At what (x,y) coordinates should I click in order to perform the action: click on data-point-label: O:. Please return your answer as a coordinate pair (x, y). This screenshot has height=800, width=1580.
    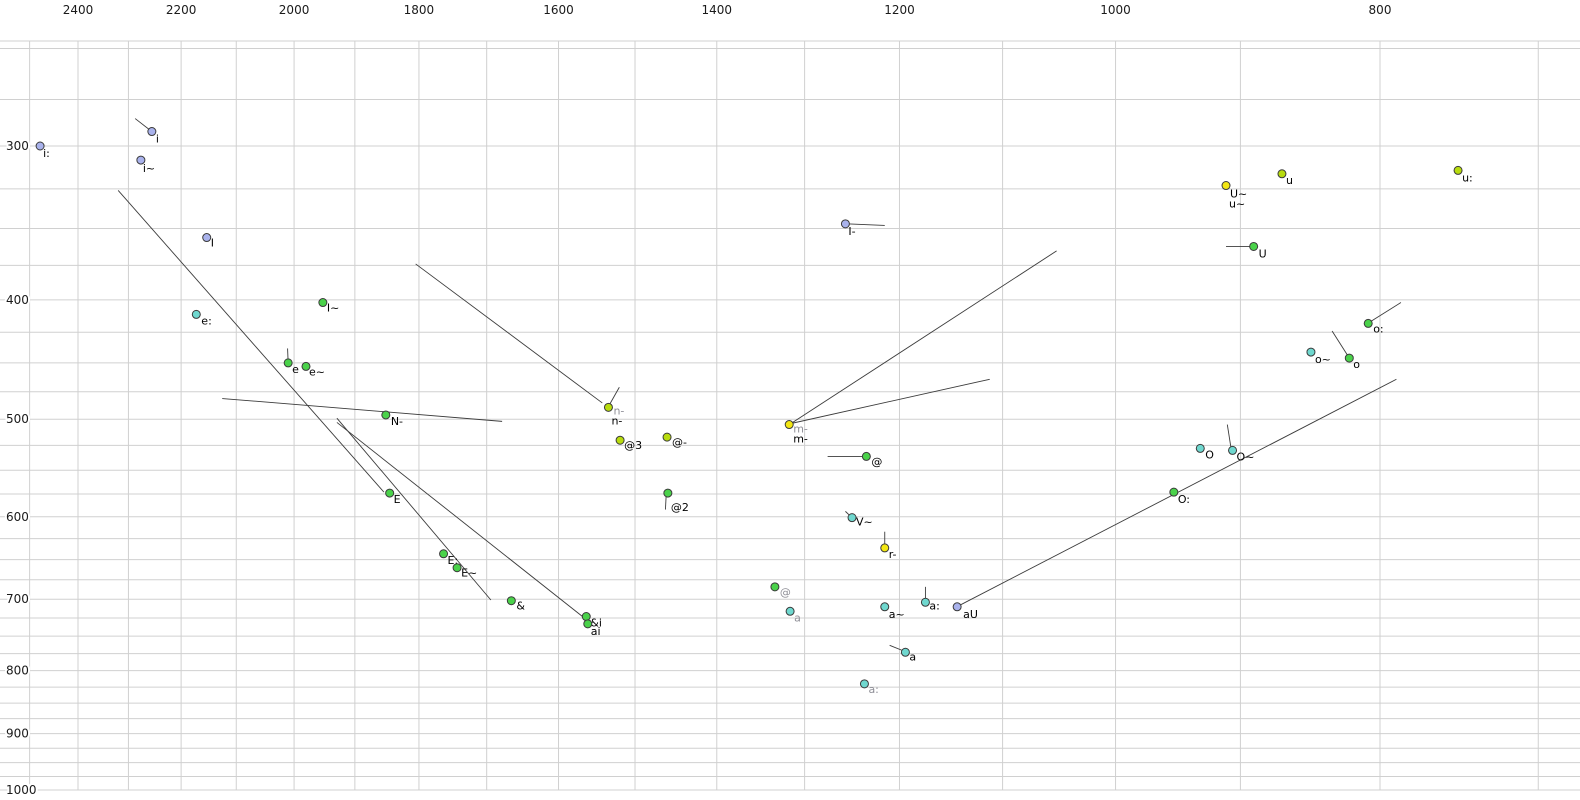
    Looking at the image, I should click on (1184, 499).